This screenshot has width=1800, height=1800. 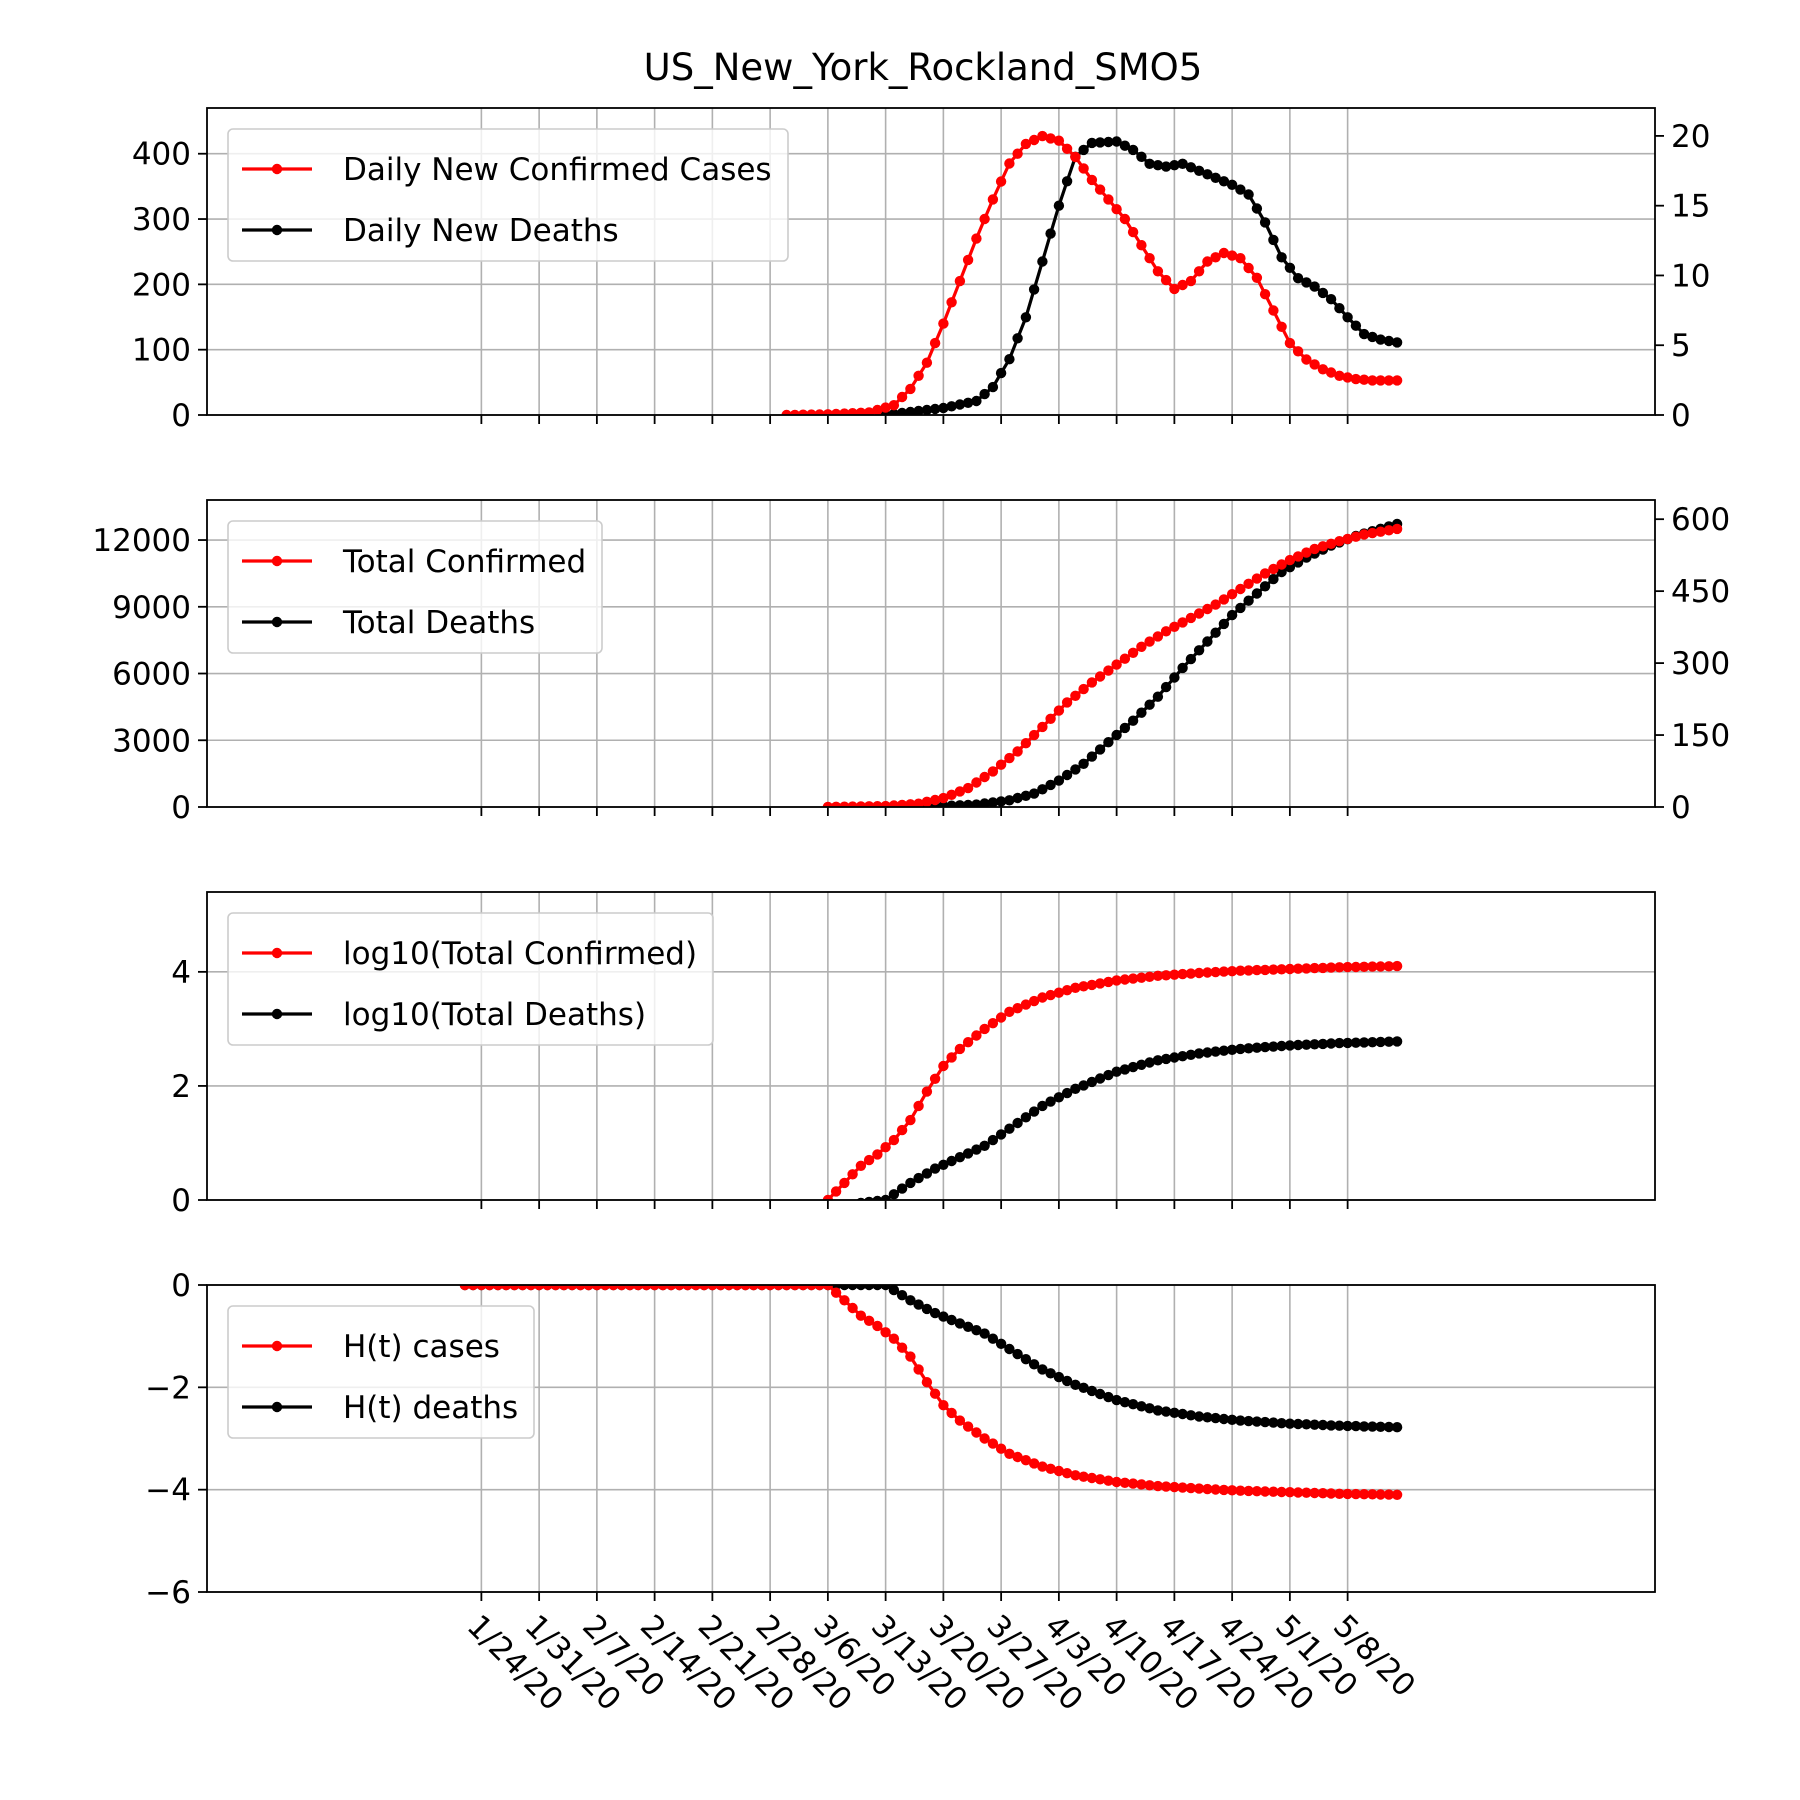 I want to click on y-tick-label: 12000, so click(x=141, y=541).